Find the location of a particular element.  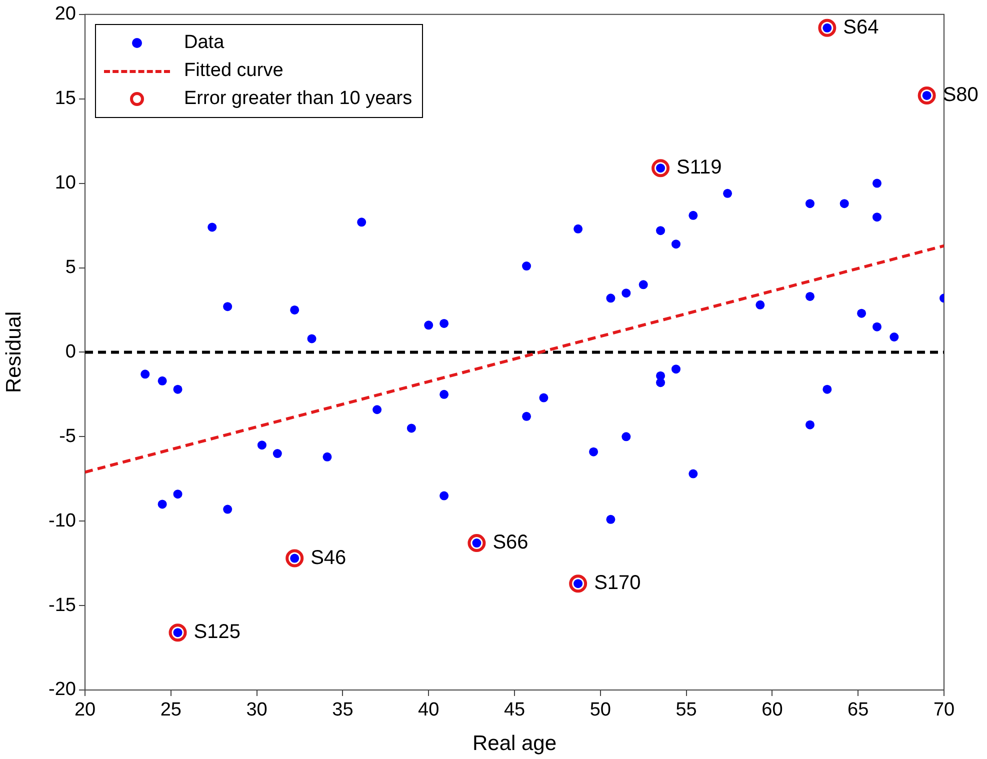

annotation: S64 is located at coordinates (861, 27).